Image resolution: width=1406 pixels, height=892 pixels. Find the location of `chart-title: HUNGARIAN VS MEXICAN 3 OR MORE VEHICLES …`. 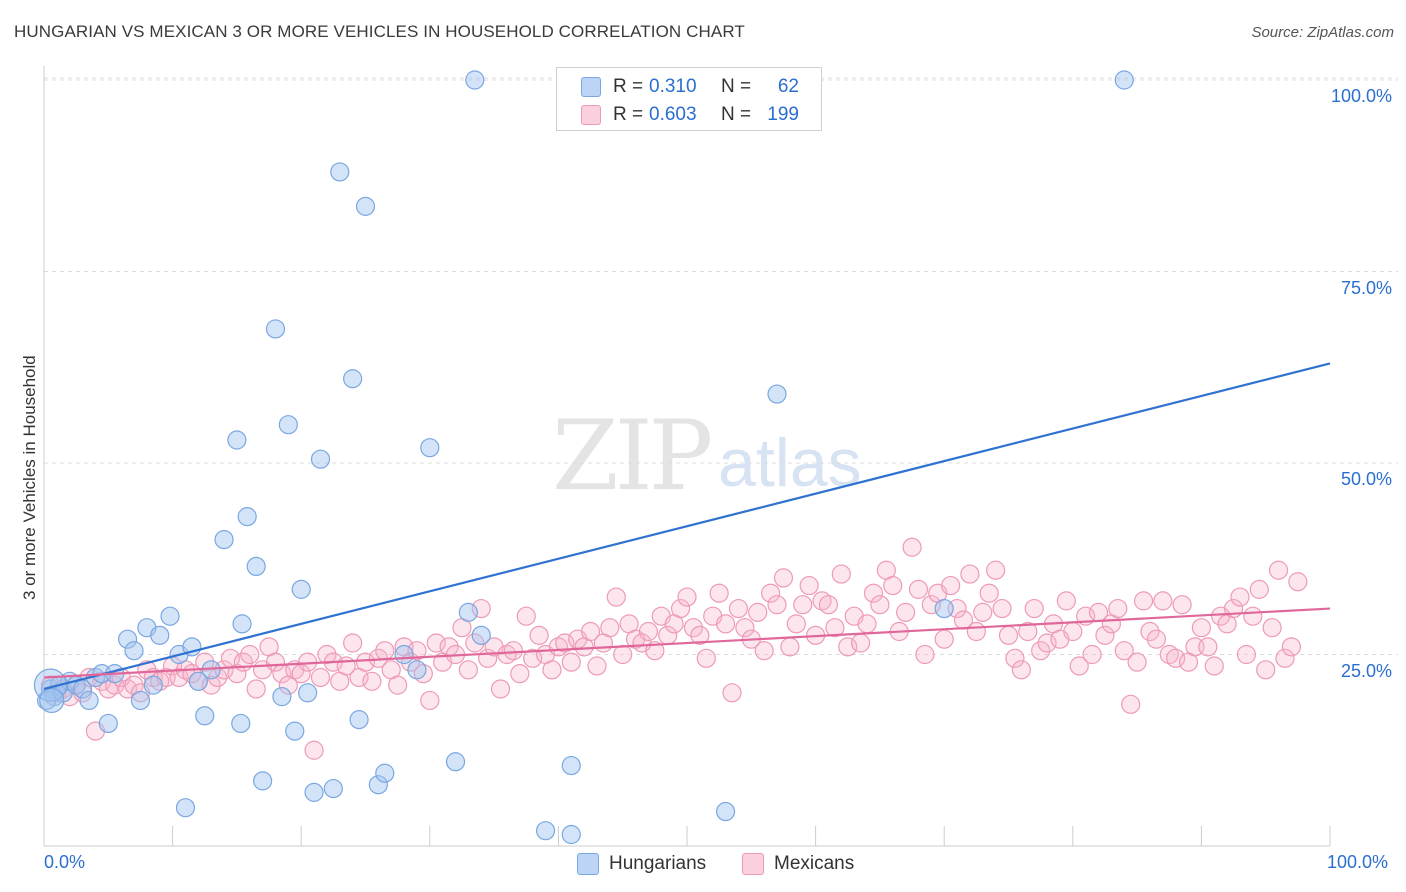

chart-title: HUNGARIAN VS MEXICAN 3 OR MORE VEHICLES … is located at coordinates (379, 31).